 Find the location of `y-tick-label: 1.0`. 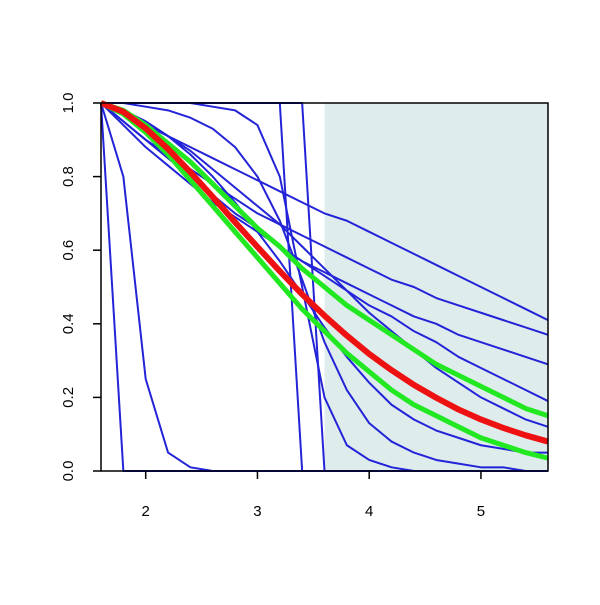

y-tick-label: 1.0 is located at coordinates (68, 103).